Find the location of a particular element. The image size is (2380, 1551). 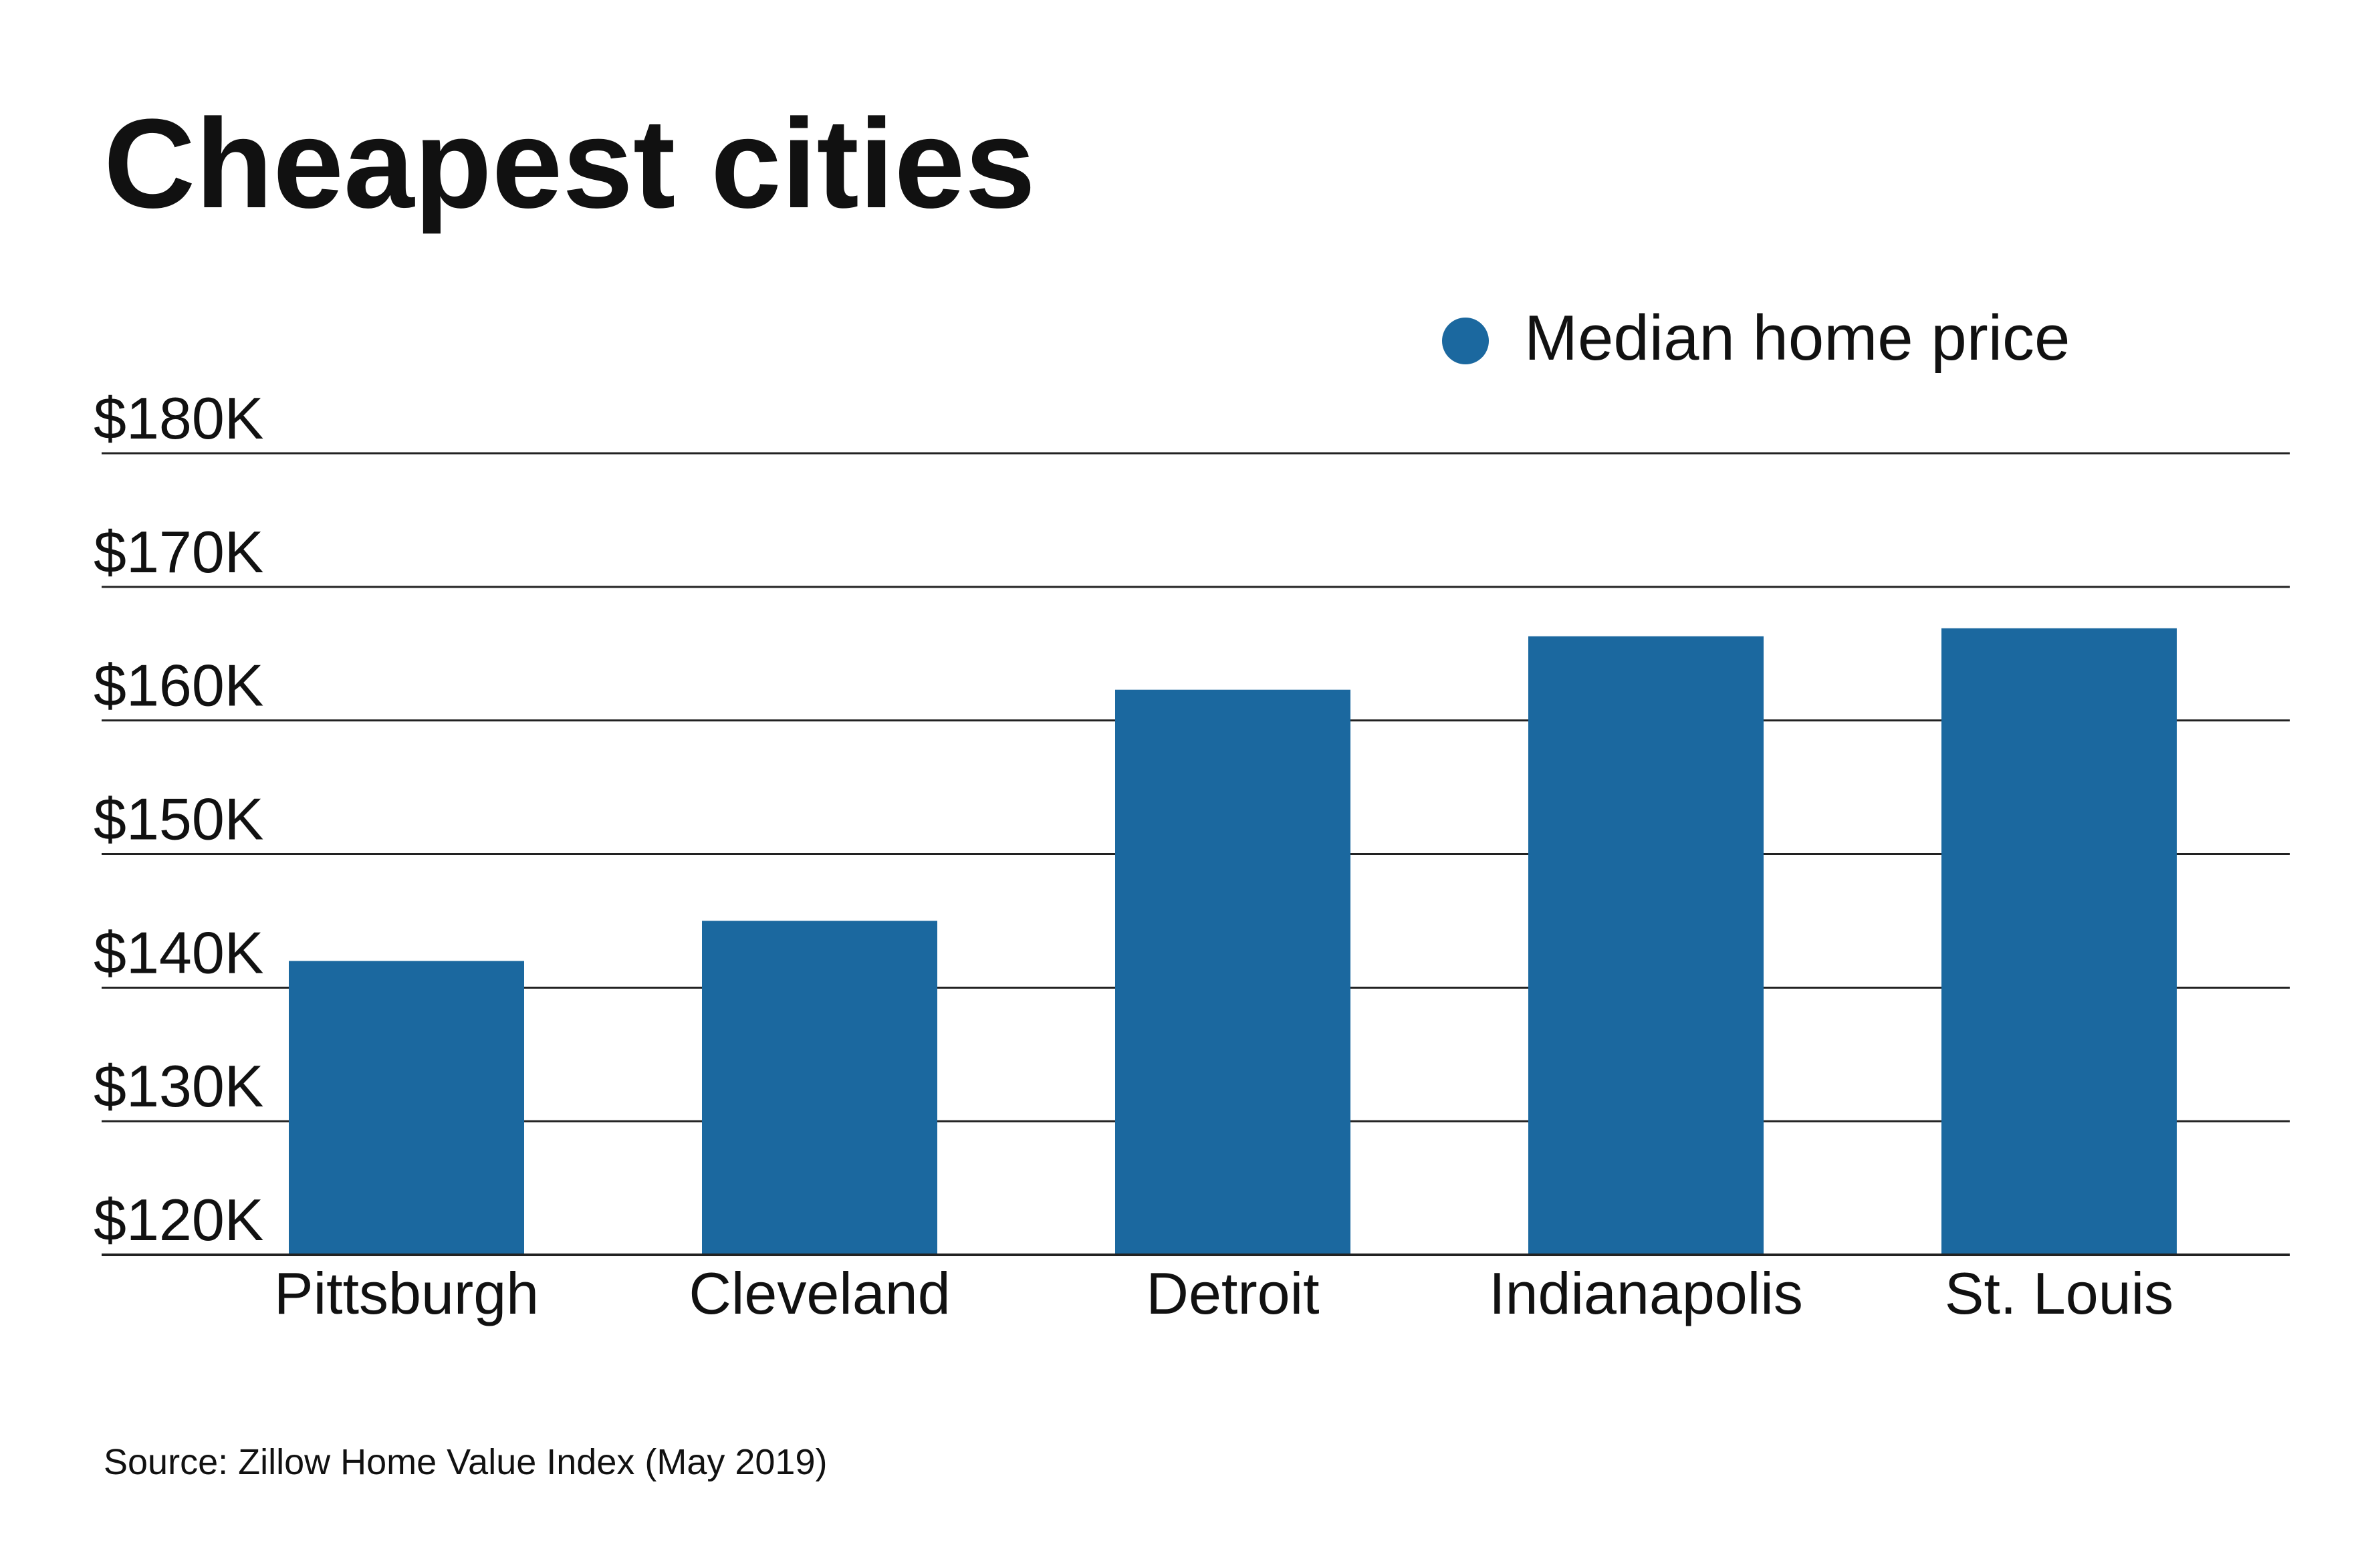

y-tick-label: $140K is located at coordinates (178, 952).